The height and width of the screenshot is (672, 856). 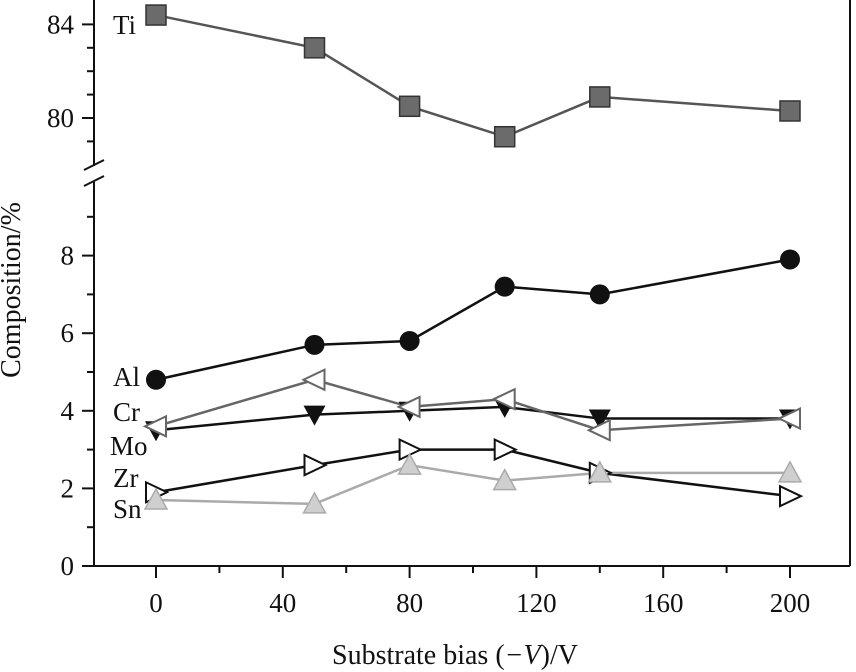 I want to click on y-tick-label: 8, so click(x=68, y=256).